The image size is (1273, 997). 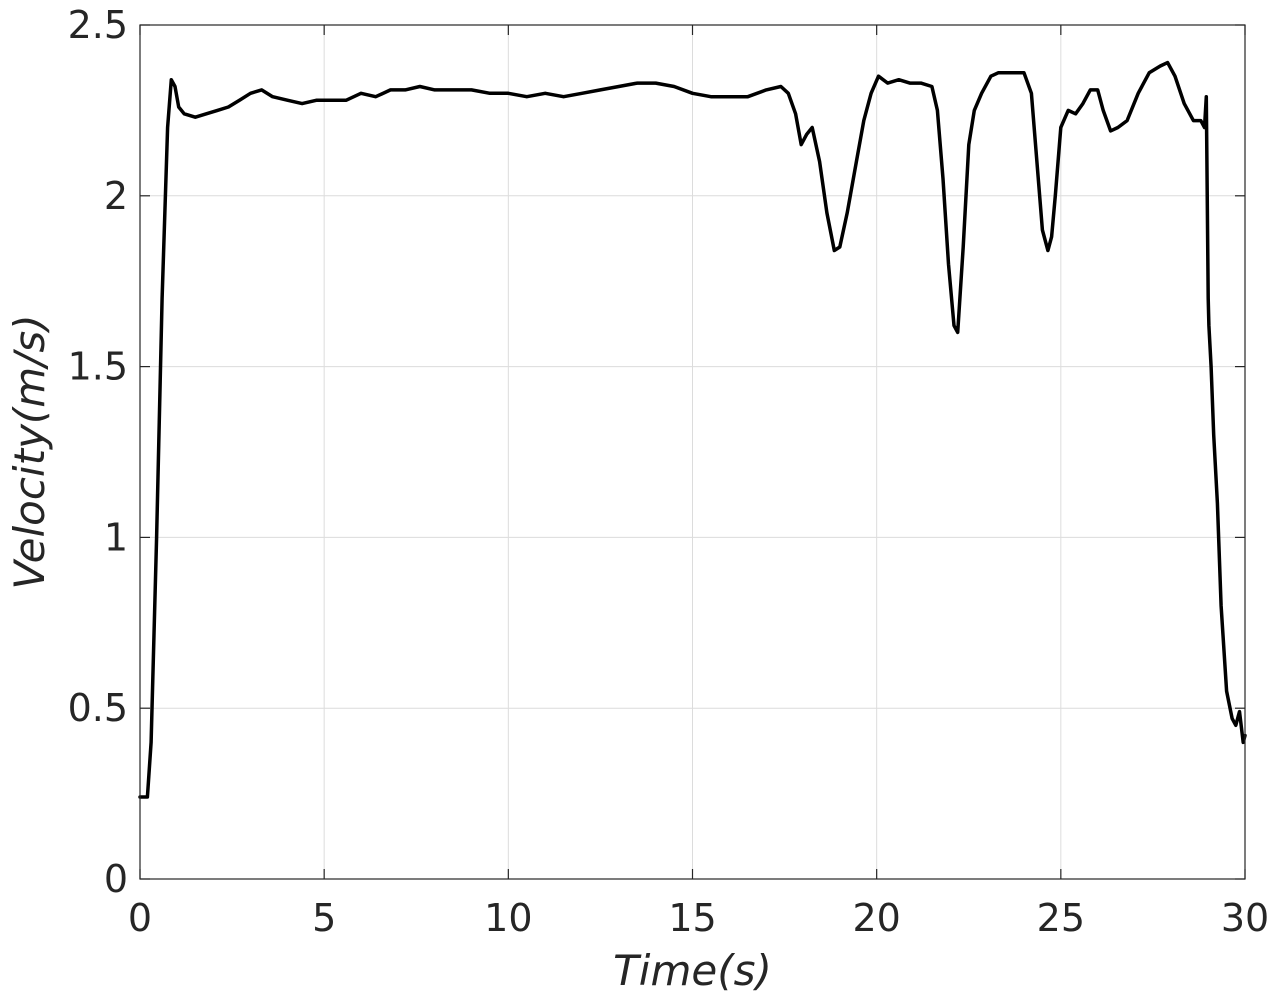 What do you see at coordinates (1245, 918) in the screenshot?
I see `x-tick-label: 30` at bounding box center [1245, 918].